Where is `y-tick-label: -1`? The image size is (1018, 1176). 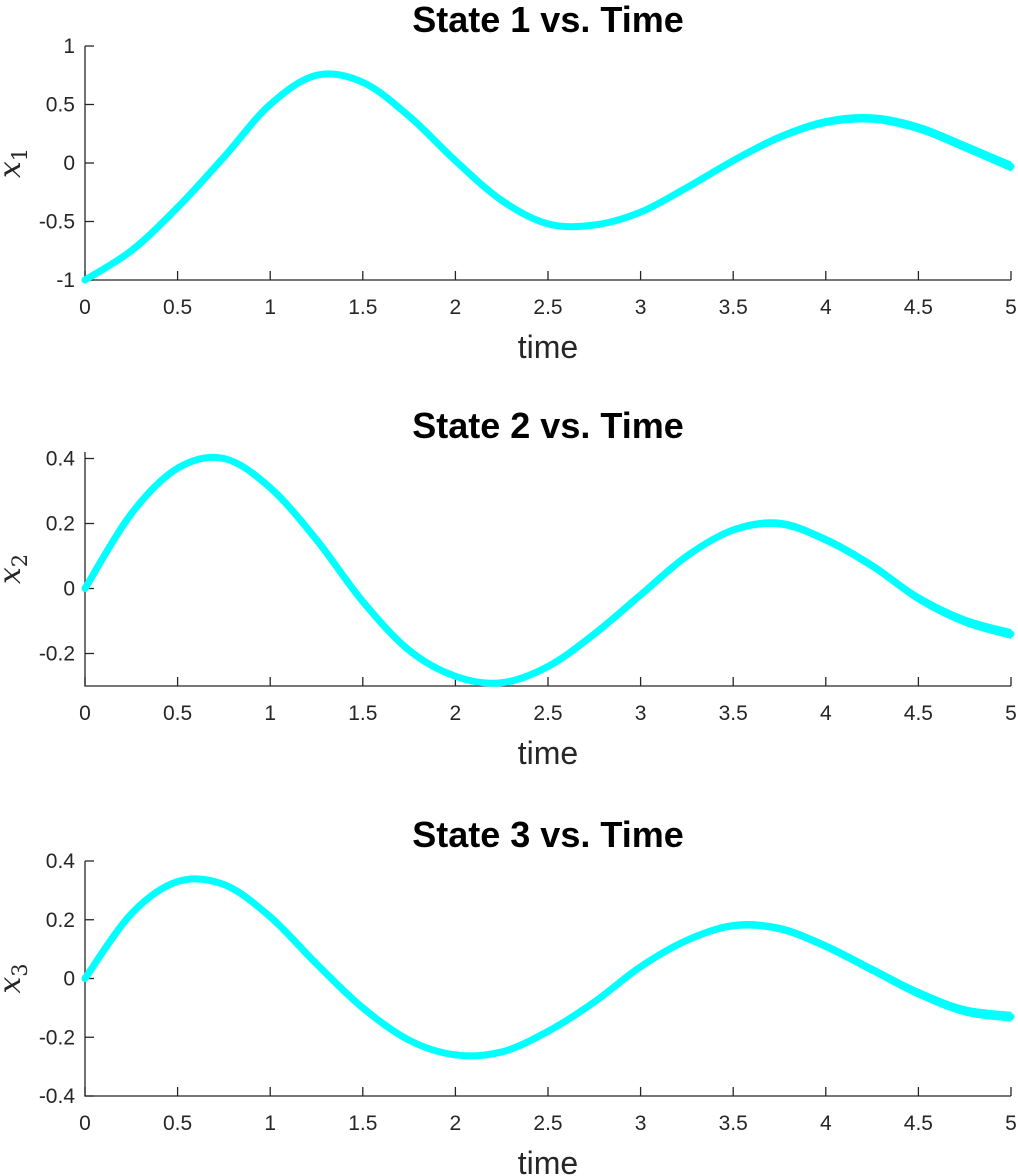 y-tick-label: -1 is located at coordinates (65, 280).